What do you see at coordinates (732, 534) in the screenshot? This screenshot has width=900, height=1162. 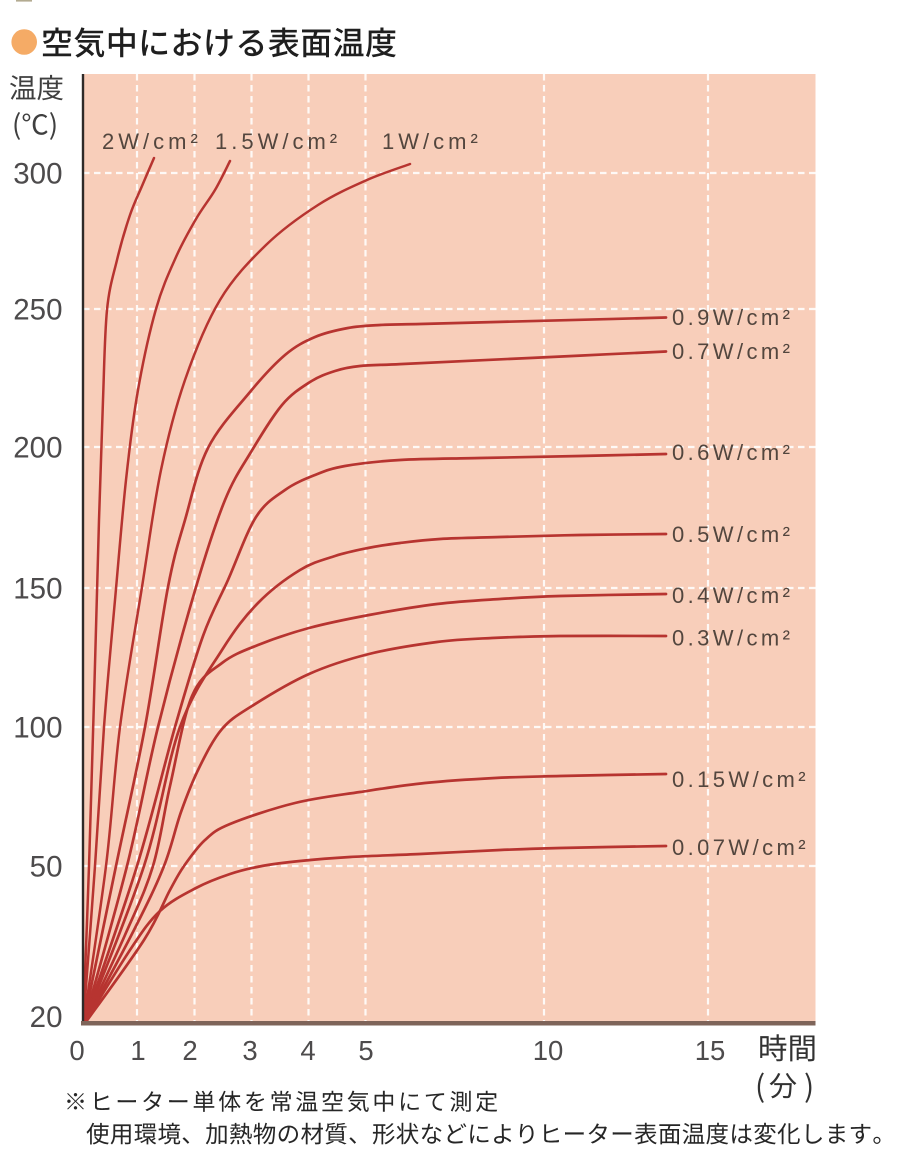 I see `svg-text: 0.5W/cm²` at bounding box center [732, 534].